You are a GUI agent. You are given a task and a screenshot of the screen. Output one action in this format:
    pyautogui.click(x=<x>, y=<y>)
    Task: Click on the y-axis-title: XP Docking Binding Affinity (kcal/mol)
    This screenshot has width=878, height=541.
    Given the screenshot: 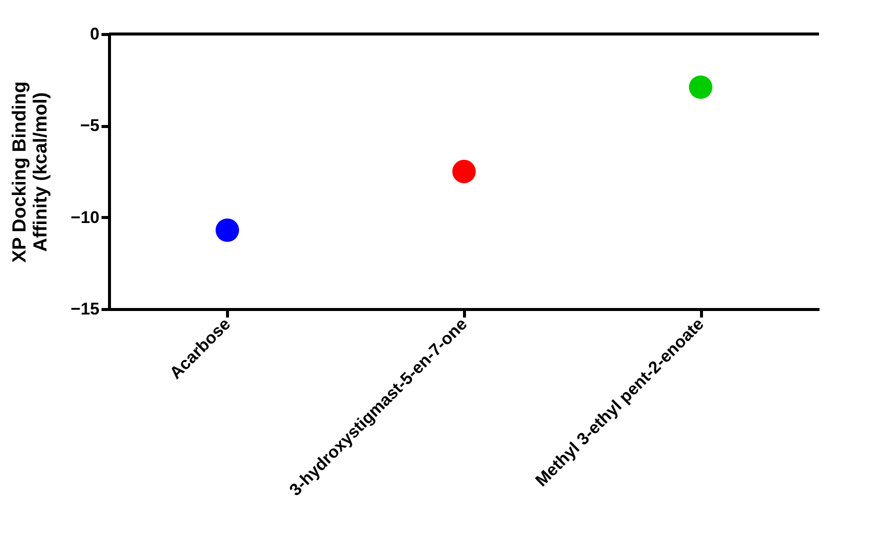 What is the action you would take?
    pyautogui.click(x=31, y=172)
    